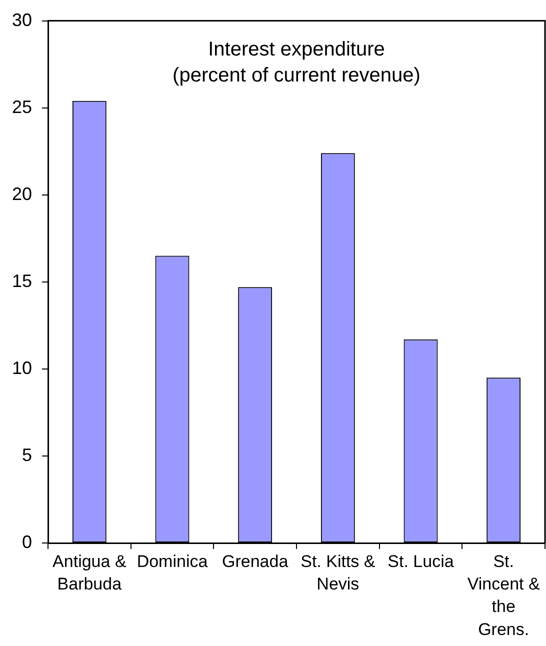 This screenshot has height=646, width=546. I want to click on x-tick-label: St. Vincent & the Grens., so click(503, 595).